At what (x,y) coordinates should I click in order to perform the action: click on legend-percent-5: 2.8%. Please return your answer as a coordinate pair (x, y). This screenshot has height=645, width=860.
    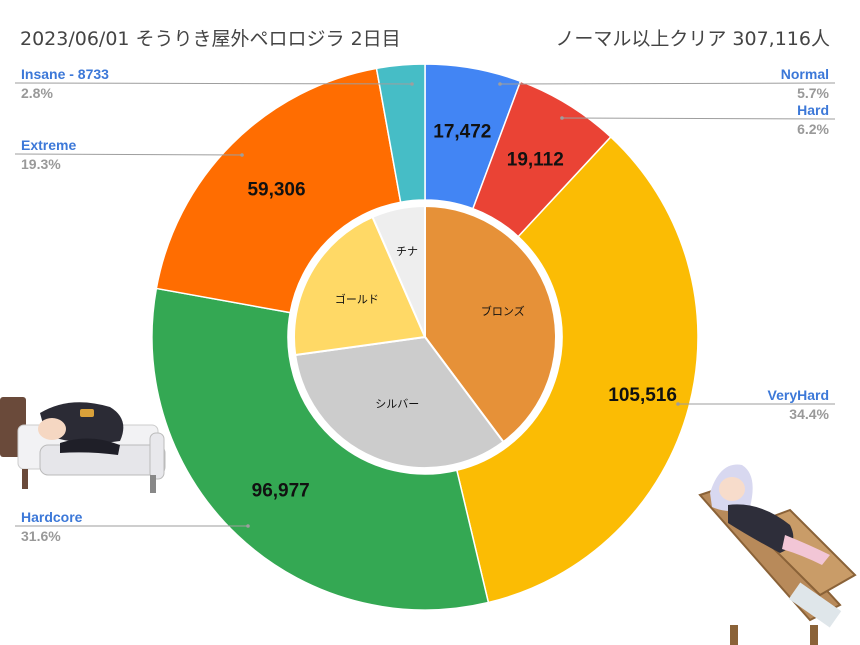
    Looking at the image, I should click on (37, 93).